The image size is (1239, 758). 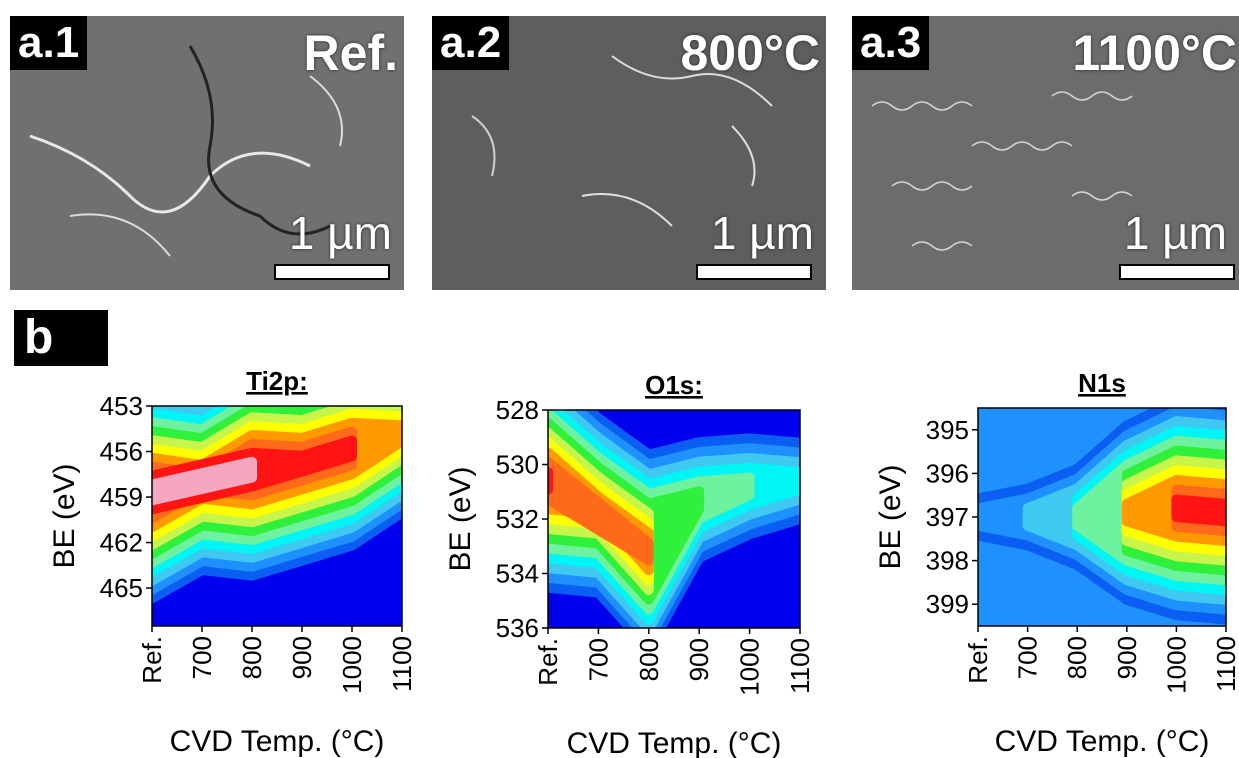 I want to click on sem-condition-ref: Ref., so click(x=350, y=53).